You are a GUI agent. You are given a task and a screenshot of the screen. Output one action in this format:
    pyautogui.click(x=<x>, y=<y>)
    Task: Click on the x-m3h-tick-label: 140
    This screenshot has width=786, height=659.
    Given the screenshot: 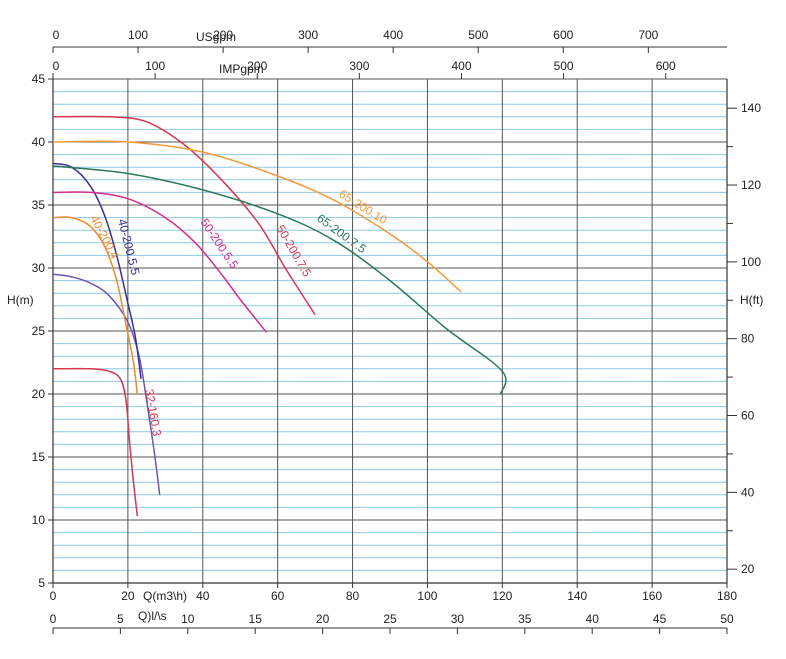 What is the action you would take?
    pyautogui.click(x=577, y=596)
    